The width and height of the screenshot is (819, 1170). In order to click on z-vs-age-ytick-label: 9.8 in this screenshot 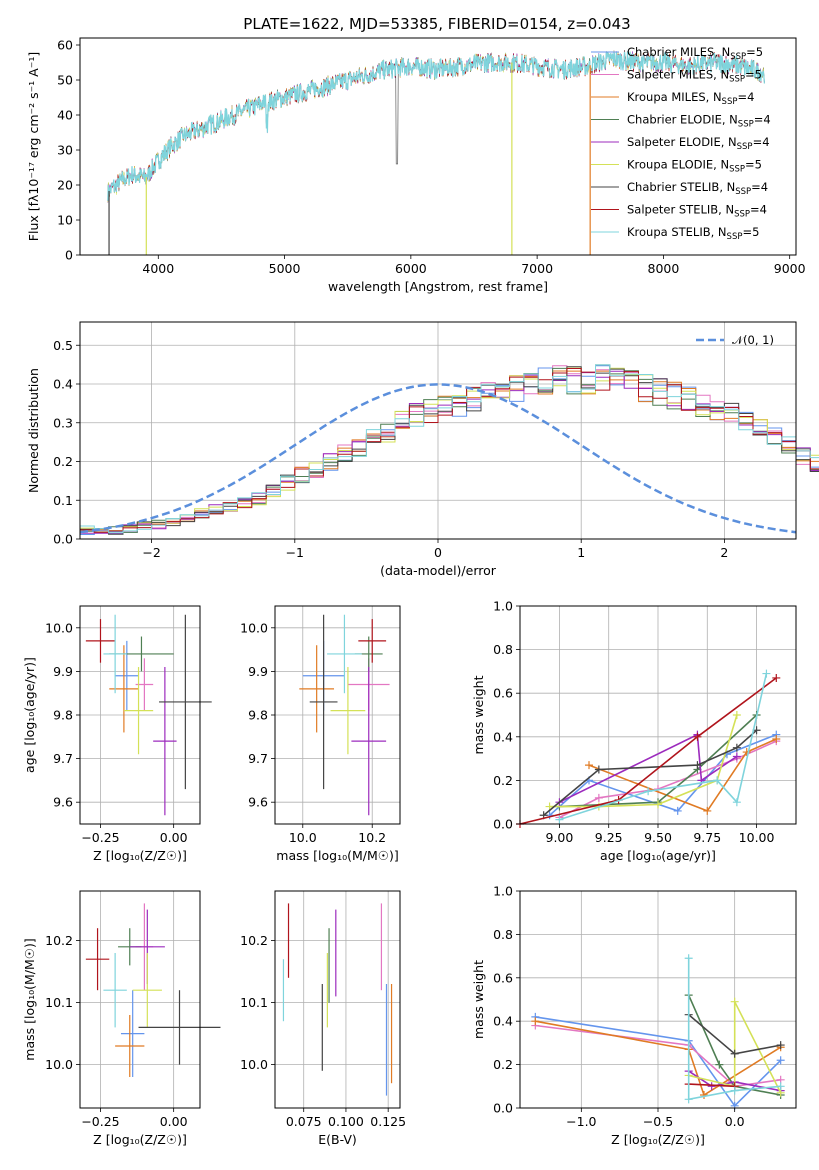, I will do `click(63, 715)`.